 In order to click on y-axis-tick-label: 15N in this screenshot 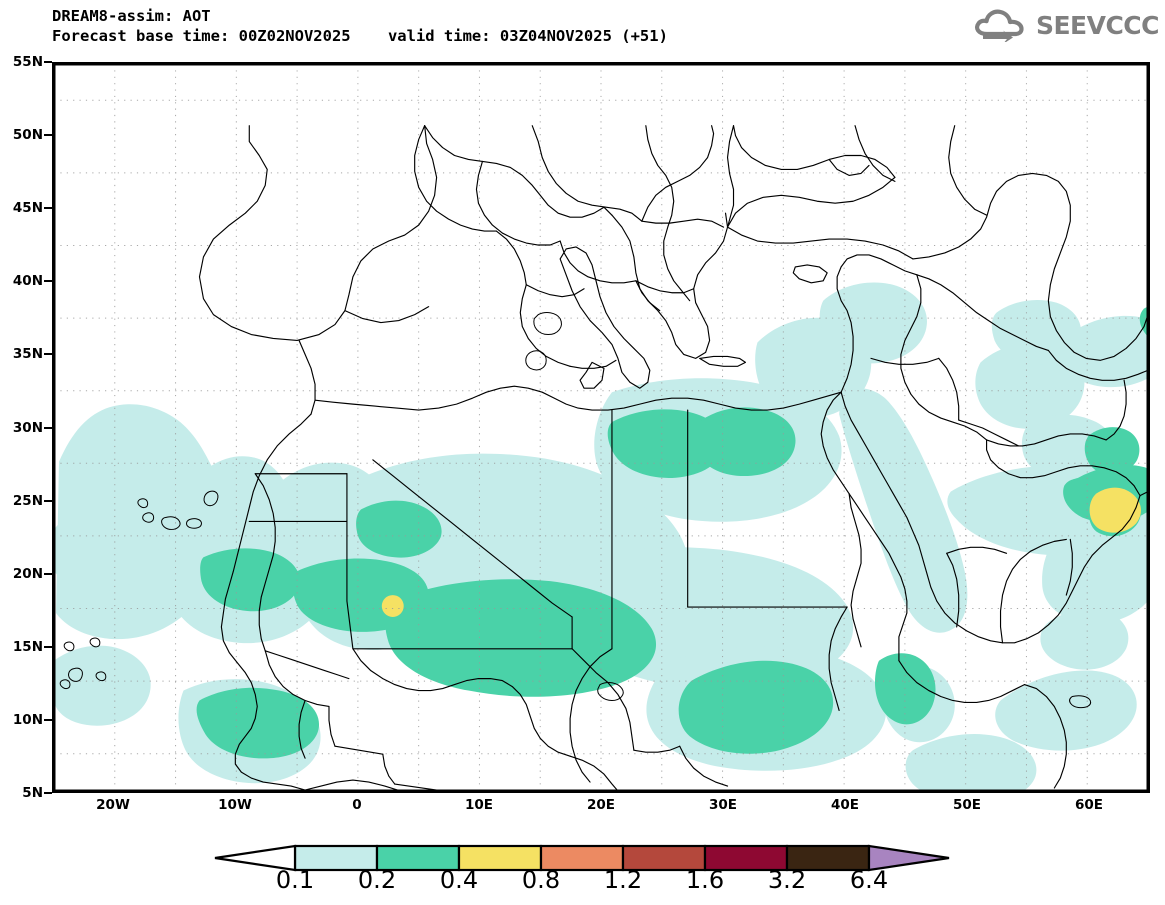, I will do `click(27, 646)`.